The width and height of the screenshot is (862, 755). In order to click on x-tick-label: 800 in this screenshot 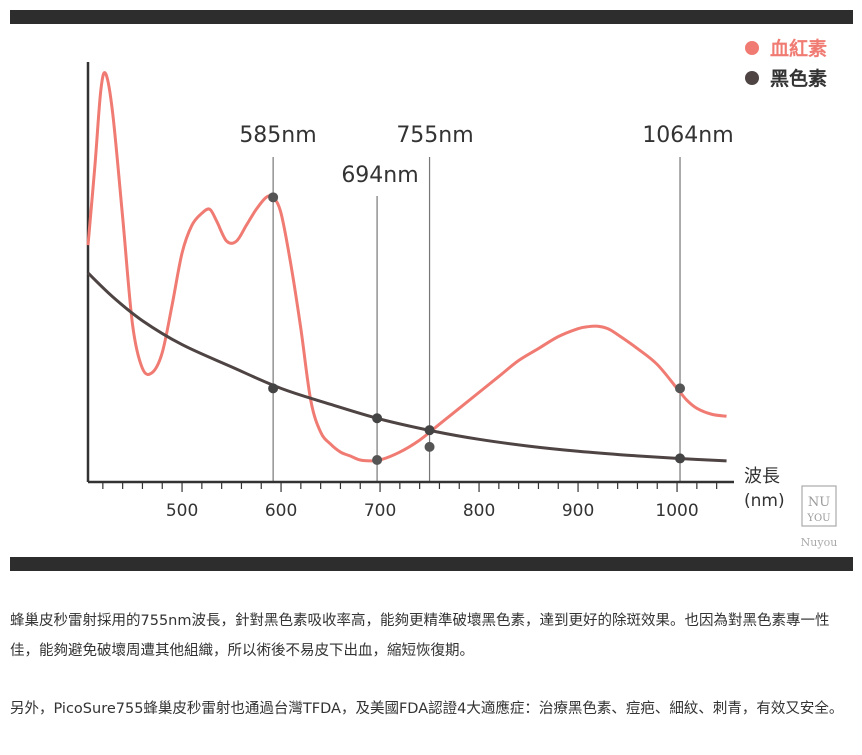, I will do `click(479, 511)`.